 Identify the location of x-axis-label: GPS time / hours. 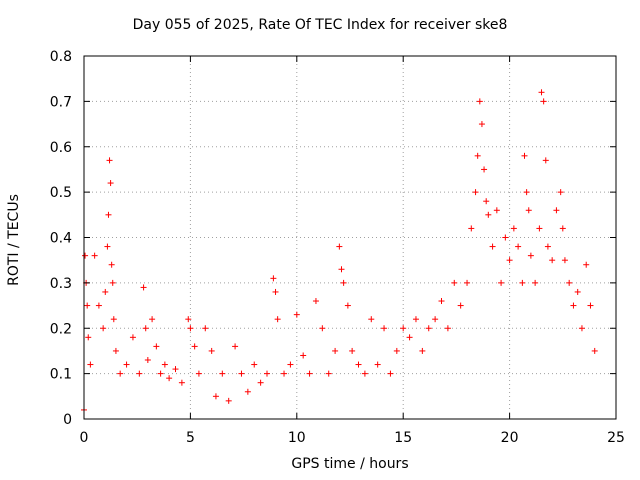
(350, 464).